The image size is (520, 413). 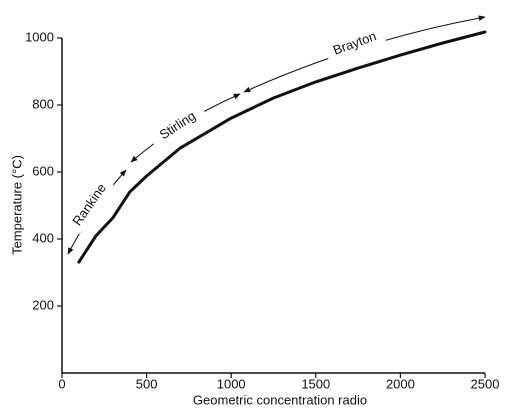 I want to click on x-tick-label: 0, so click(x=61, y=383).